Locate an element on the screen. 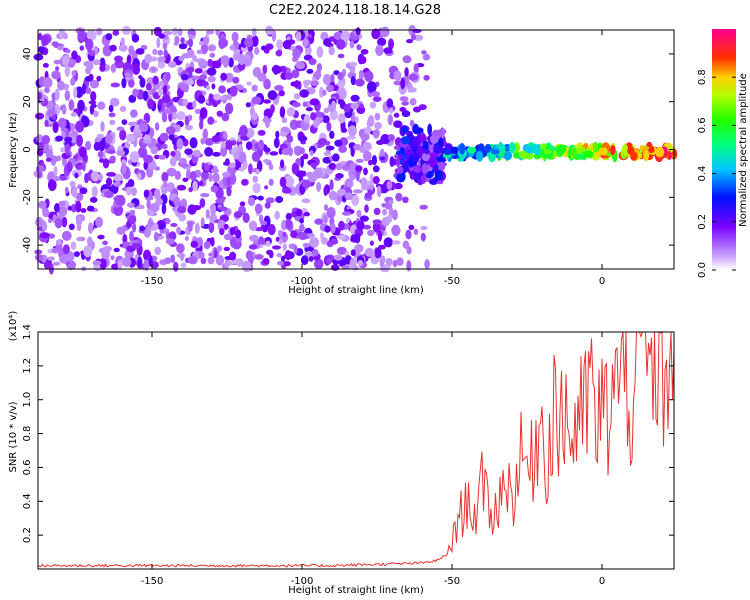 The image size is (750, 600). snr-y-label: SNR (10 * v/v) is located at coordinates (13, 436).